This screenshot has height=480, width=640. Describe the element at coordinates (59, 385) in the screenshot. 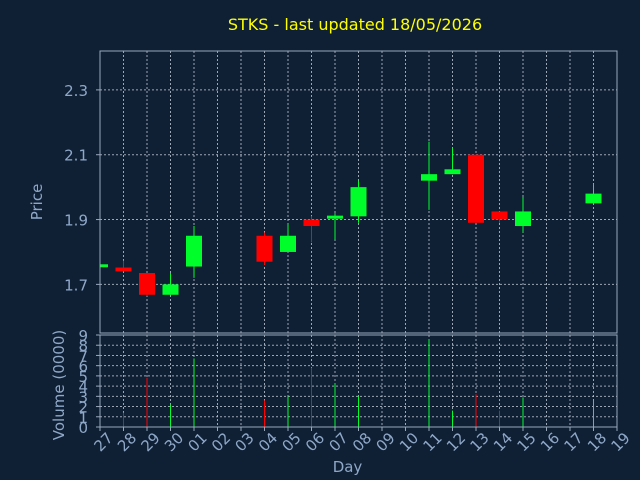

I see `volume-axis-label: Volume (0000)` at that location.